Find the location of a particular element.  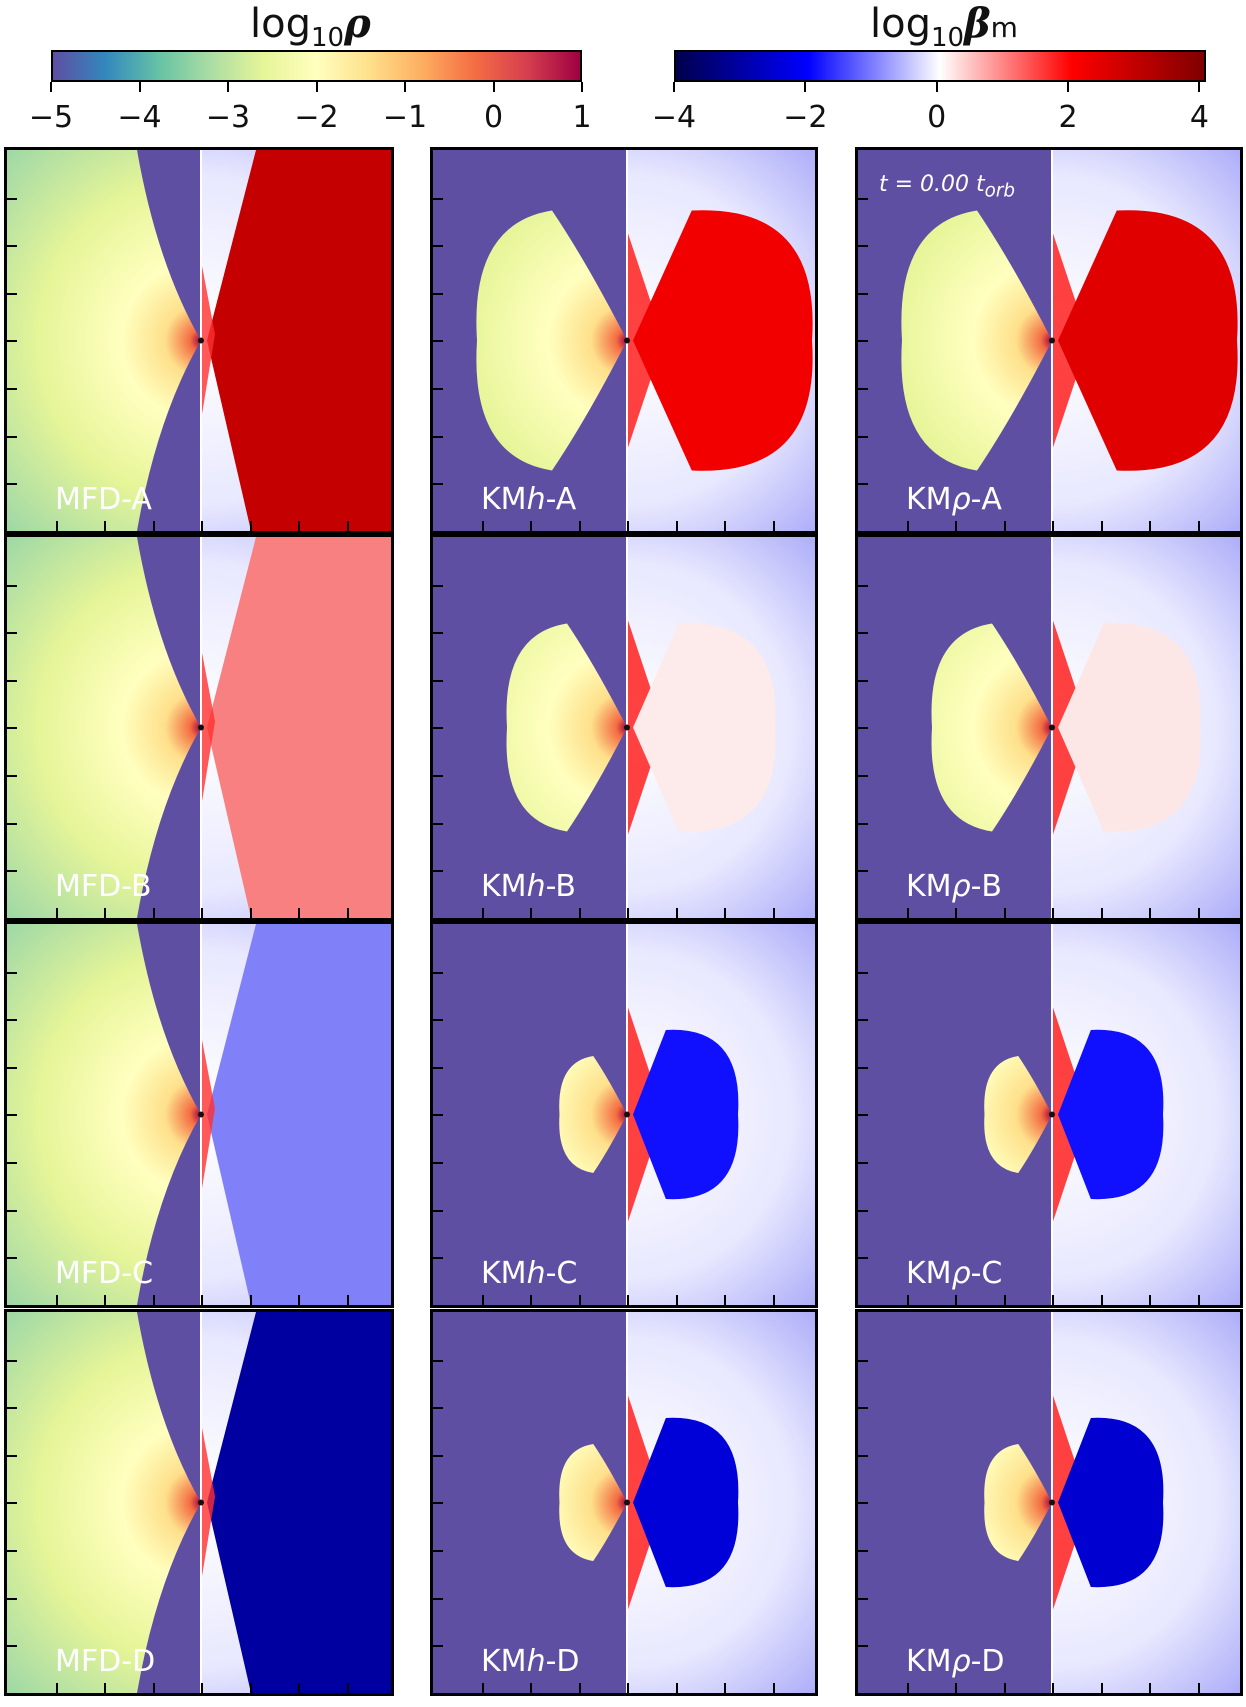

panel-label: KMh-D is located at coordinates (530, 1661).